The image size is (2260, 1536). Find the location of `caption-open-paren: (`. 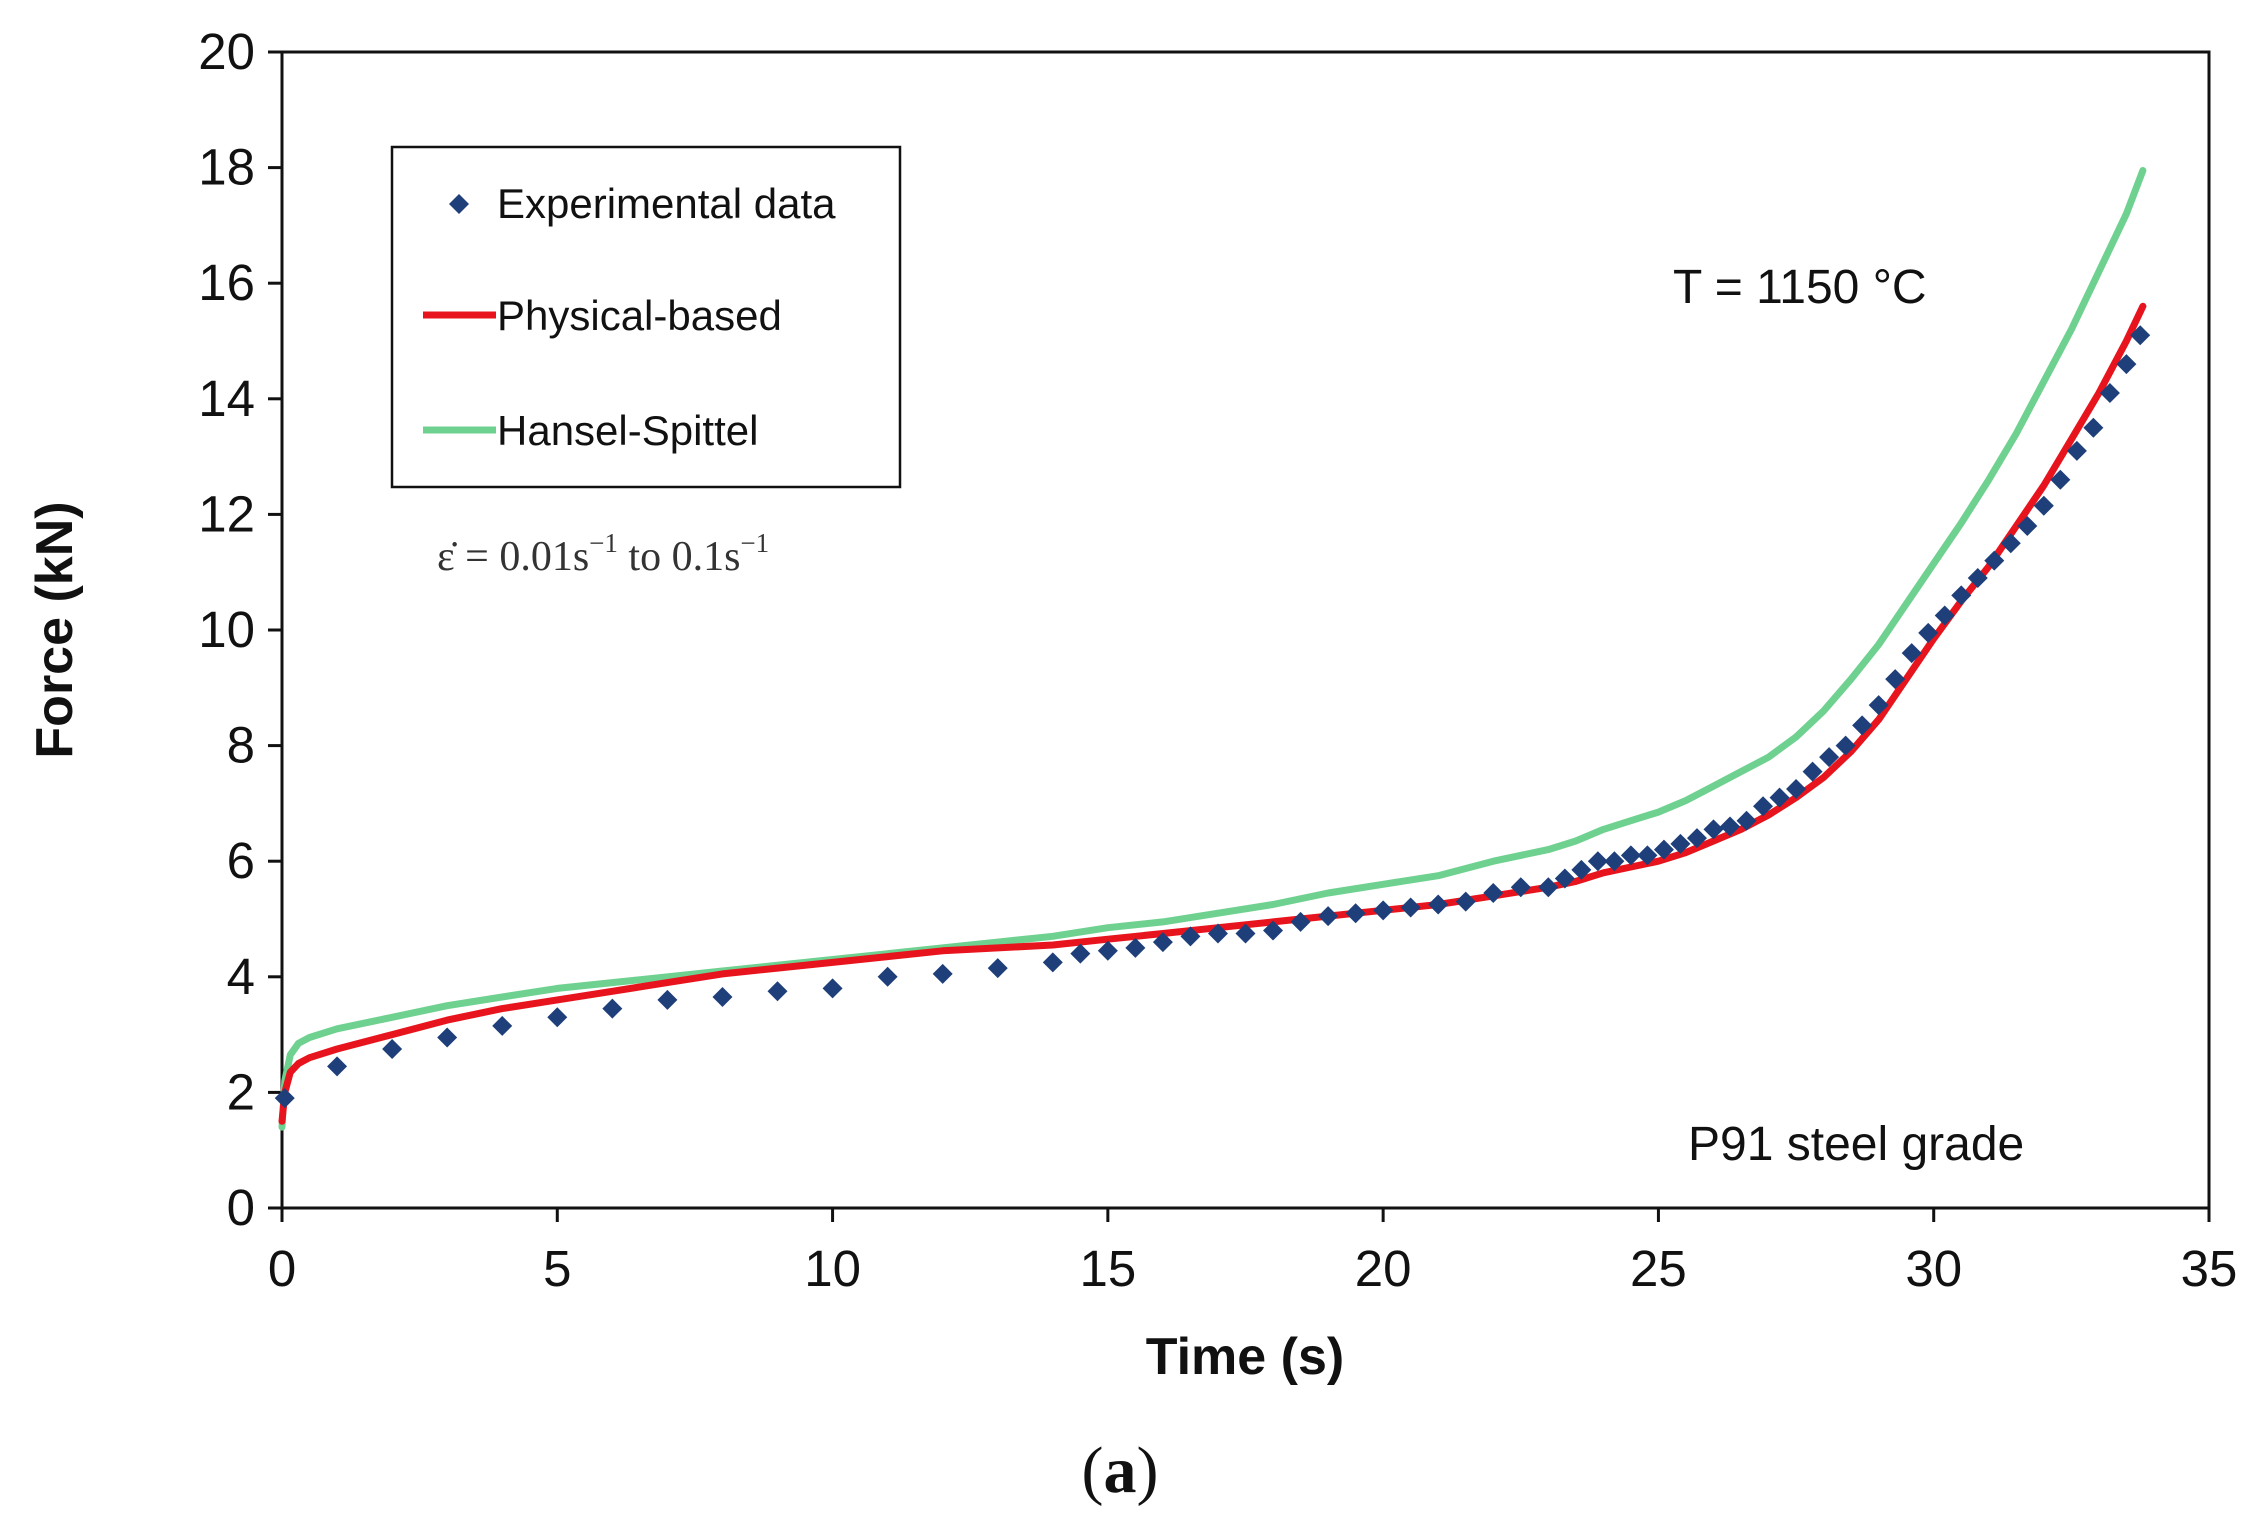

caption-open-paren: ( is located at coordinates (1093, 1470).